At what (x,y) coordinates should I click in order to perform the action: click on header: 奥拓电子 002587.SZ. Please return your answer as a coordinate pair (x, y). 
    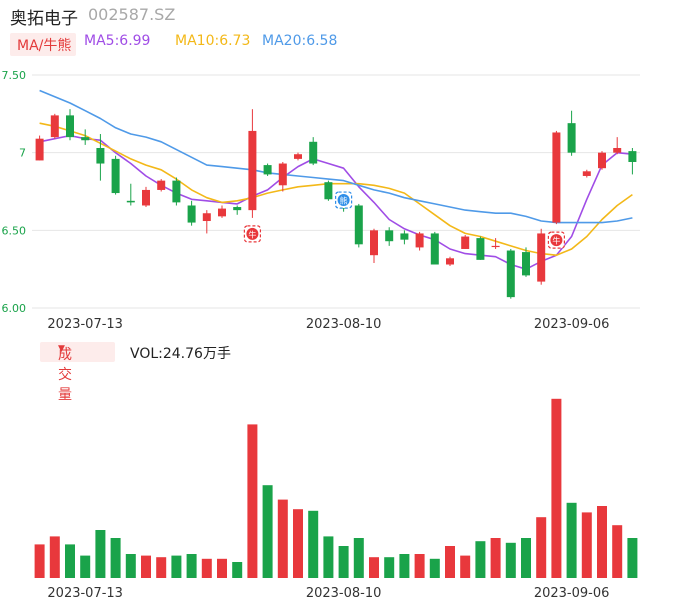
    Looking at the image, I should click on (343, 15).